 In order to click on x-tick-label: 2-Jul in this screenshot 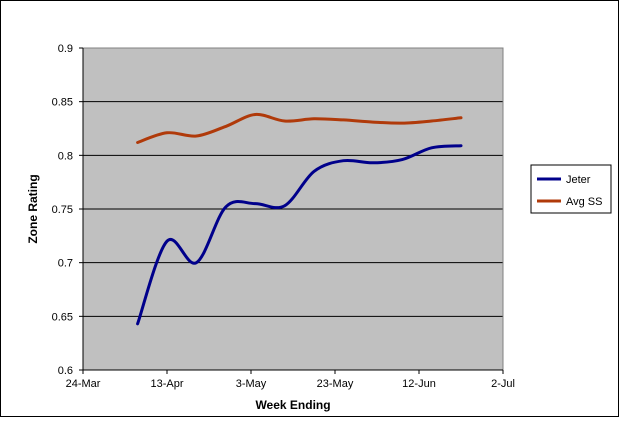, I will do `click(503, 384)`.